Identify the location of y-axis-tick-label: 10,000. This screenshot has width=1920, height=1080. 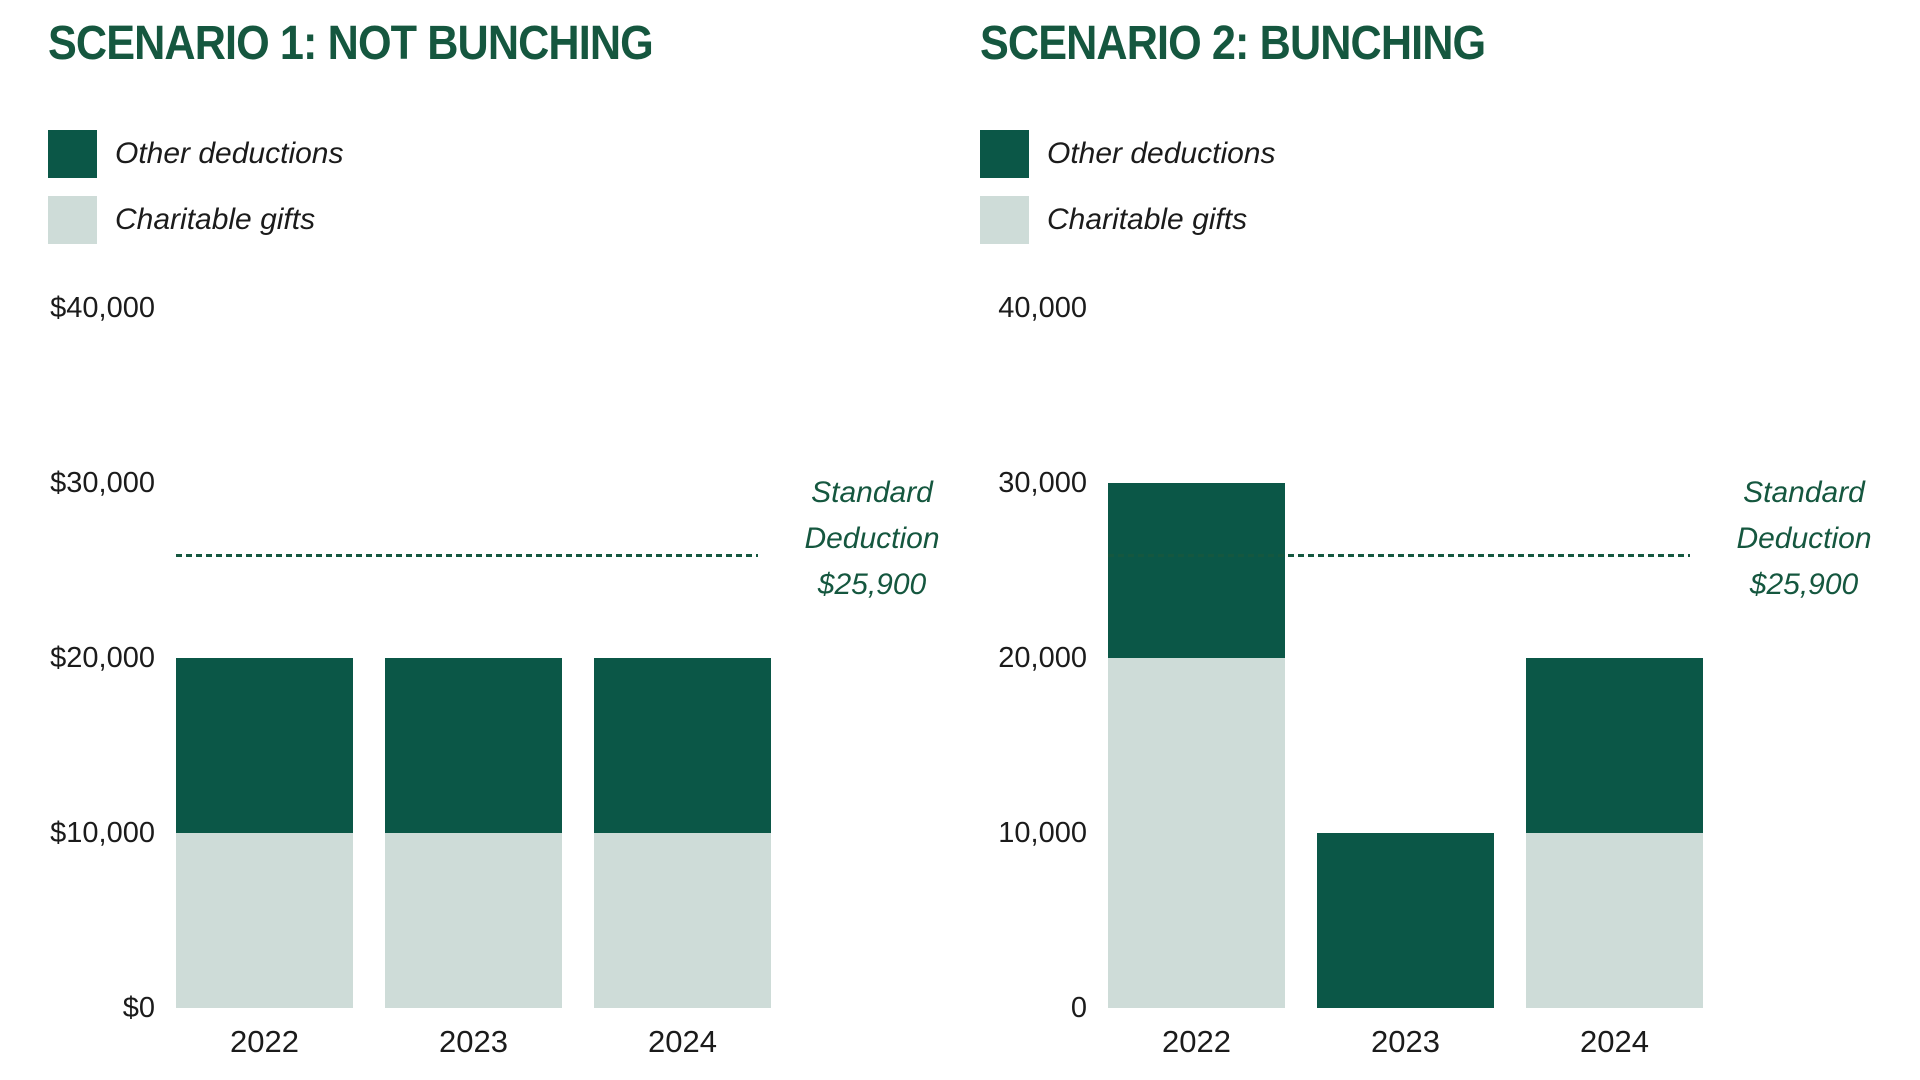
(1042, 833).